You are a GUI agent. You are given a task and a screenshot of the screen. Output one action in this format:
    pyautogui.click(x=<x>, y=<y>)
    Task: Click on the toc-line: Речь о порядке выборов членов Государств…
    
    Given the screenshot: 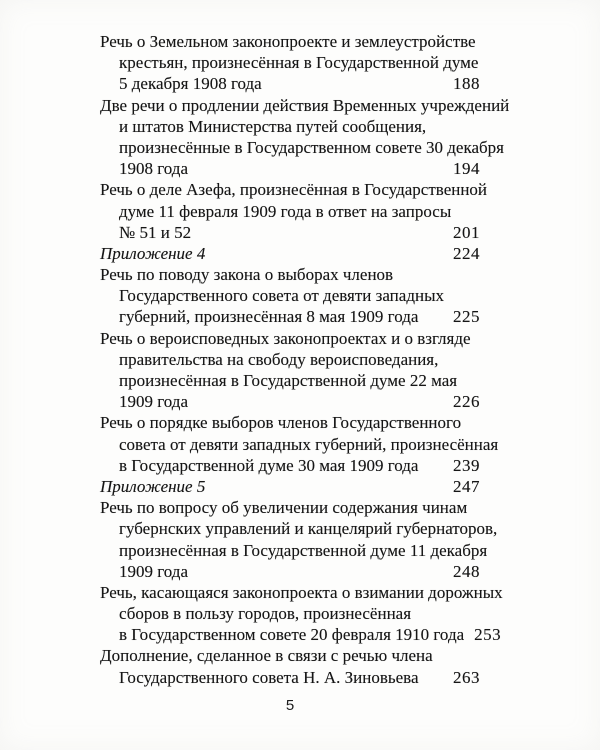 What is the action you would take?
    pyautogui.click(x=290, y=422)
    